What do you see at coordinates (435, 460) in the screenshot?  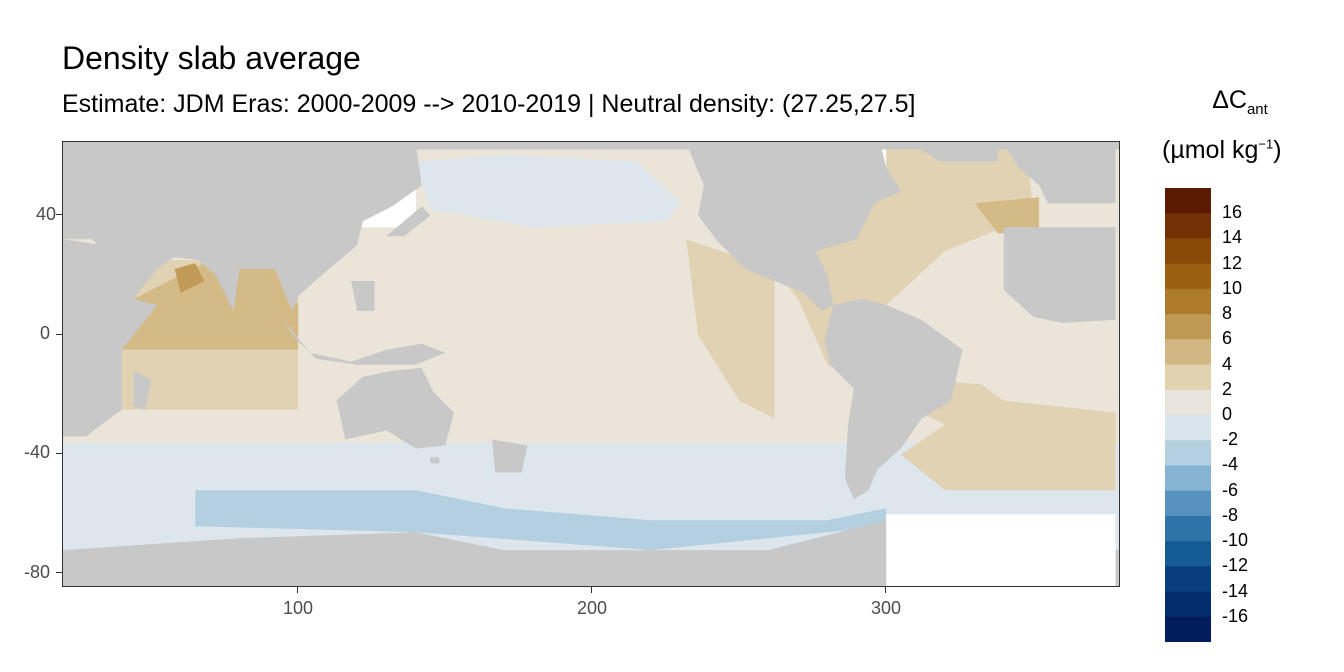 I see `tasmania-land` at bounding box center [435, 460].